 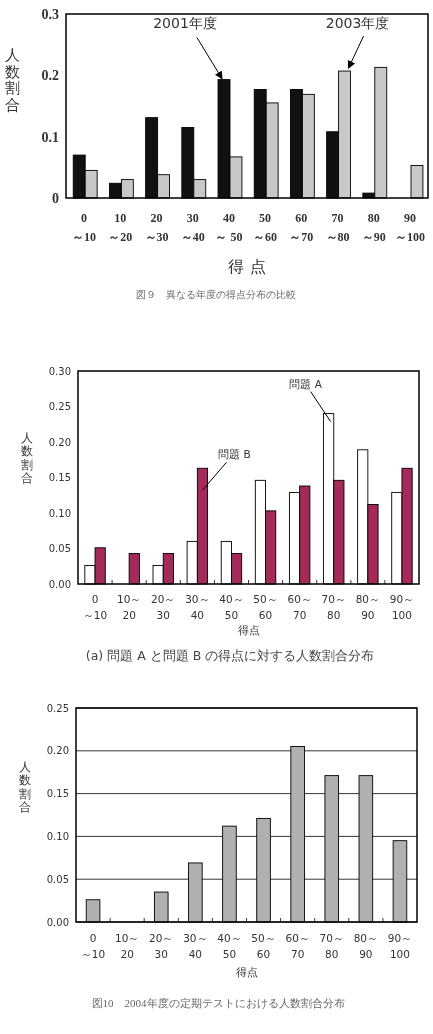 What do you see at coordinates (50, 14) in the screenshot?
I see `y-tick-label: 0.3` at bounding box center [50, 14].